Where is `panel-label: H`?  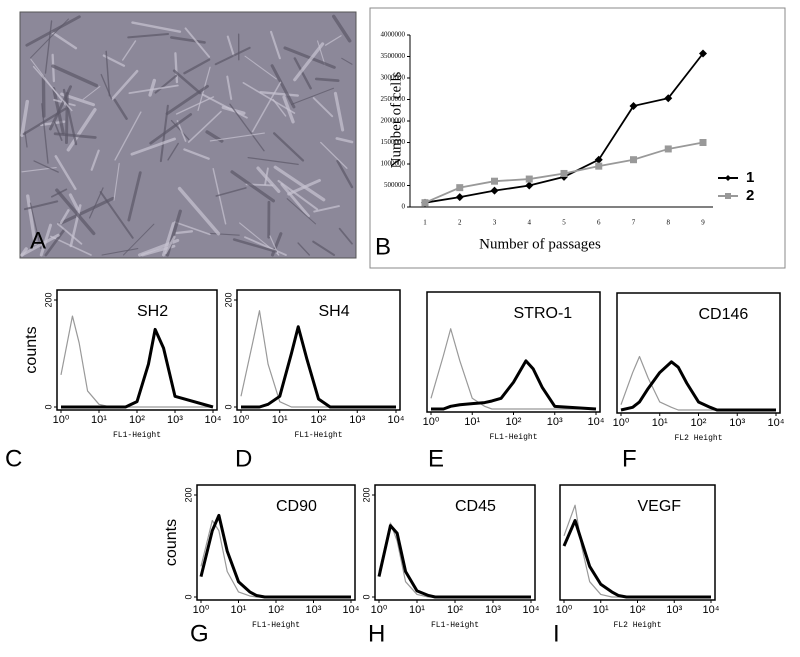
panel-label: H is located at coordinates (376, 633).